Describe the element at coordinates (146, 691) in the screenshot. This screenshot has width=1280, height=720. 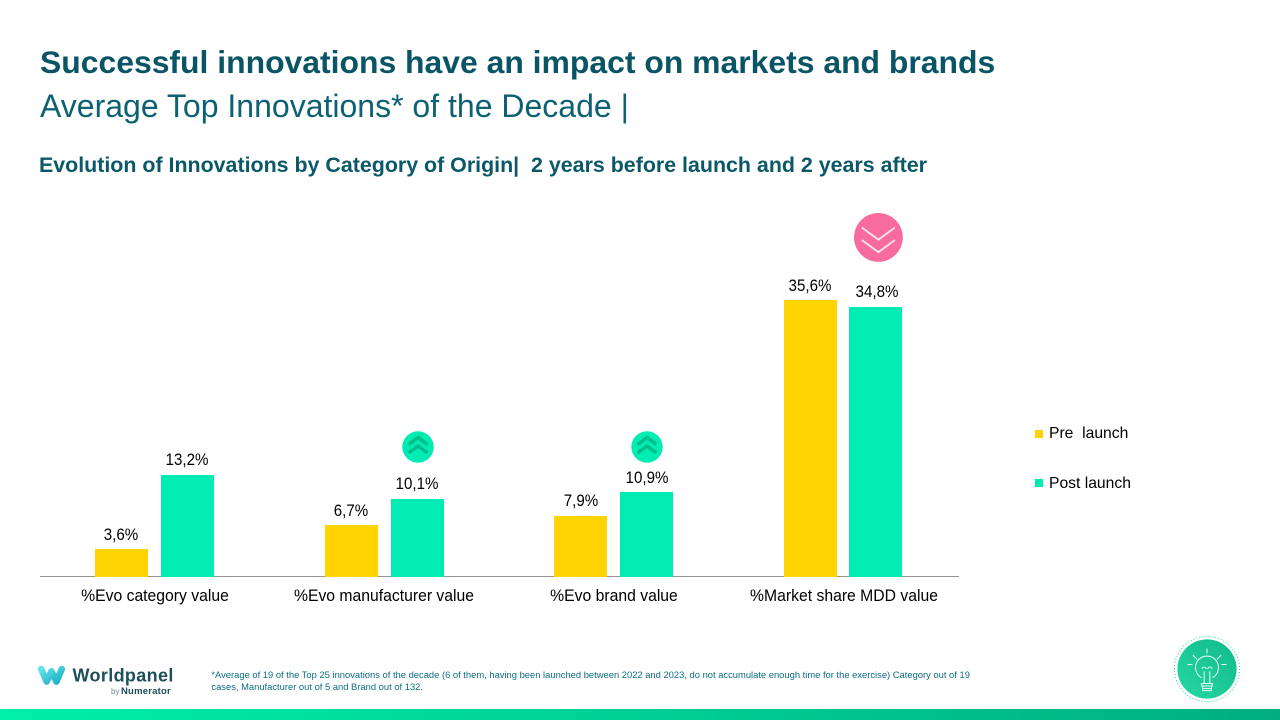
I see `svg-text: Numerator` at that location.